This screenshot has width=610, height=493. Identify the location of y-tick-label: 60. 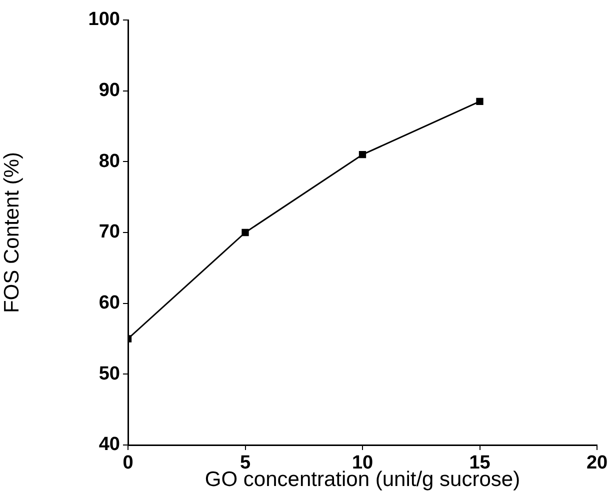
(109, 303).